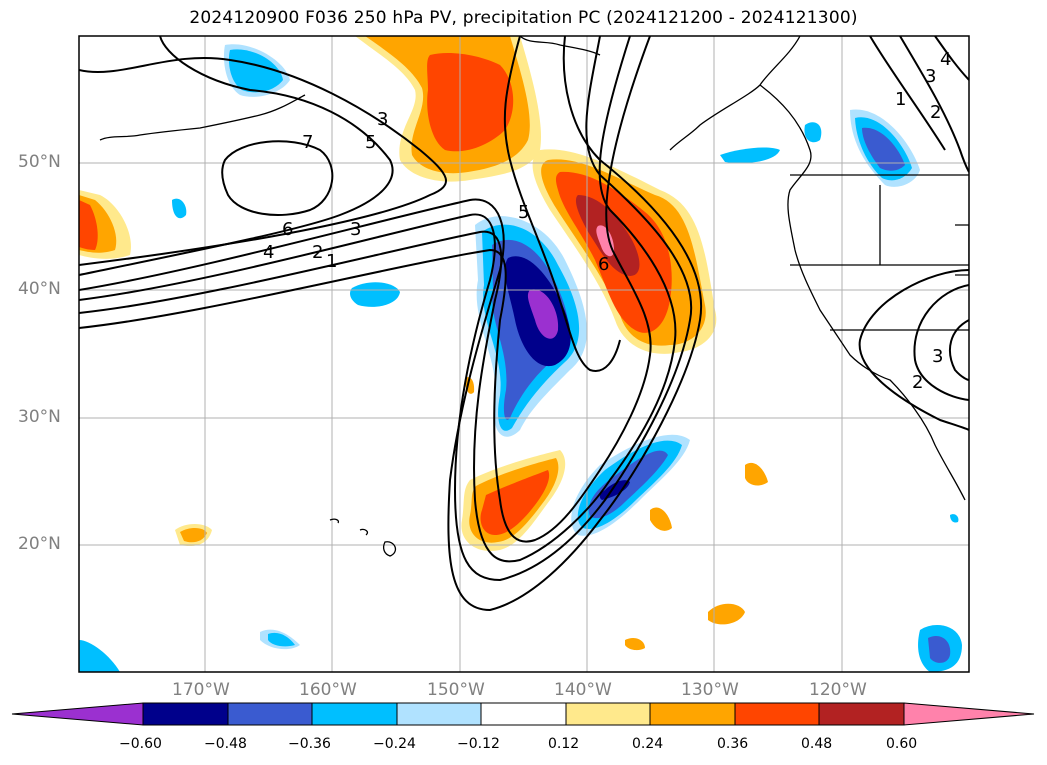 Image resolution: width=1047 pixels, height=765 pixels. I want to click on colorbar-extend-low, so click(77, 714).